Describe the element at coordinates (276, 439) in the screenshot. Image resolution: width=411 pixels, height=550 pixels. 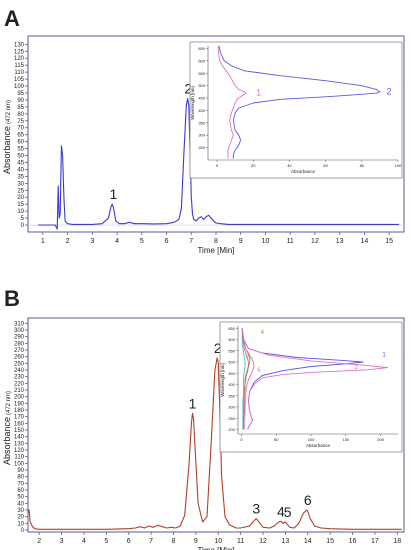
I see `inset-x-tick-label: 50` at that location.